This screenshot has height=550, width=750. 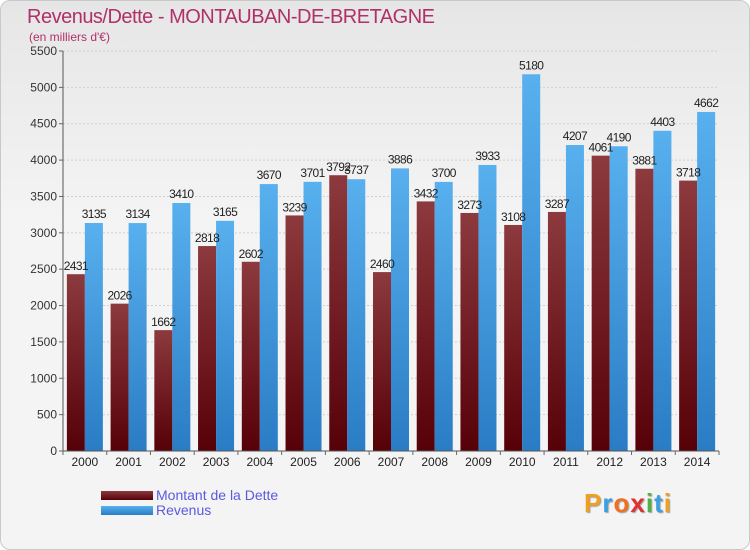 What do you see at coordinates (391, 462) in the screenshot?
I see `x-tick-label: 2007` at bounding box center [391, 462].